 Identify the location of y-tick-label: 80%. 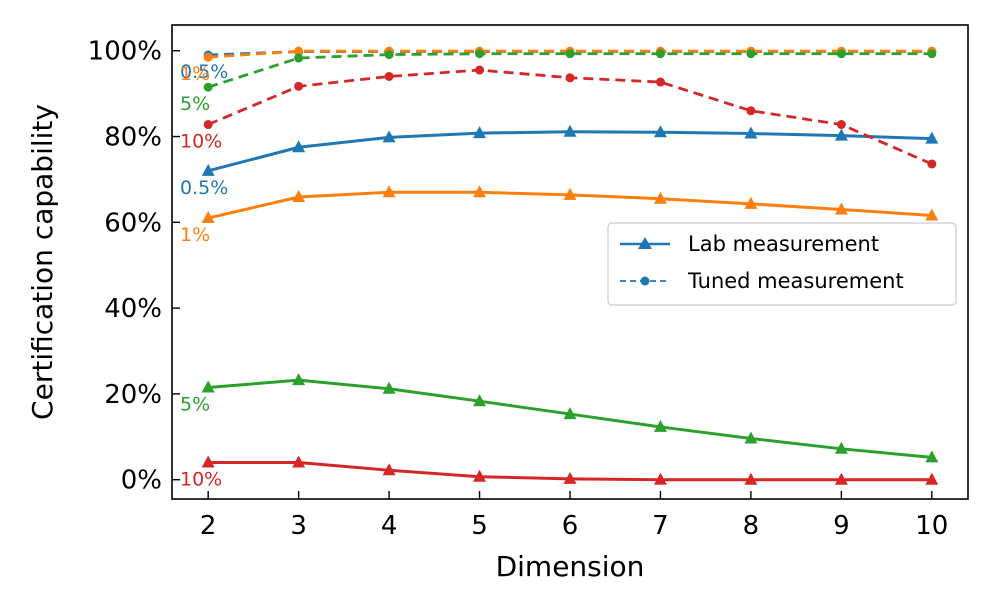
(133, 138).